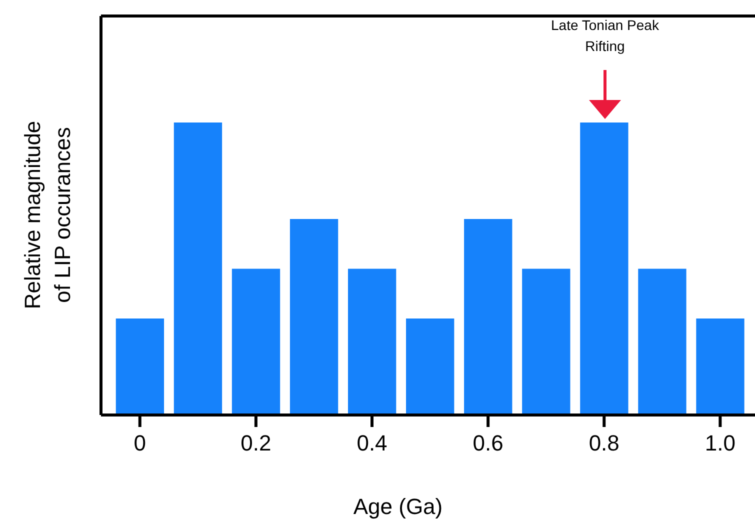 The height and width of the screenshot is (526, 755). I want to click on text: Late Tonian Peak Rifting, so click(605, 35).